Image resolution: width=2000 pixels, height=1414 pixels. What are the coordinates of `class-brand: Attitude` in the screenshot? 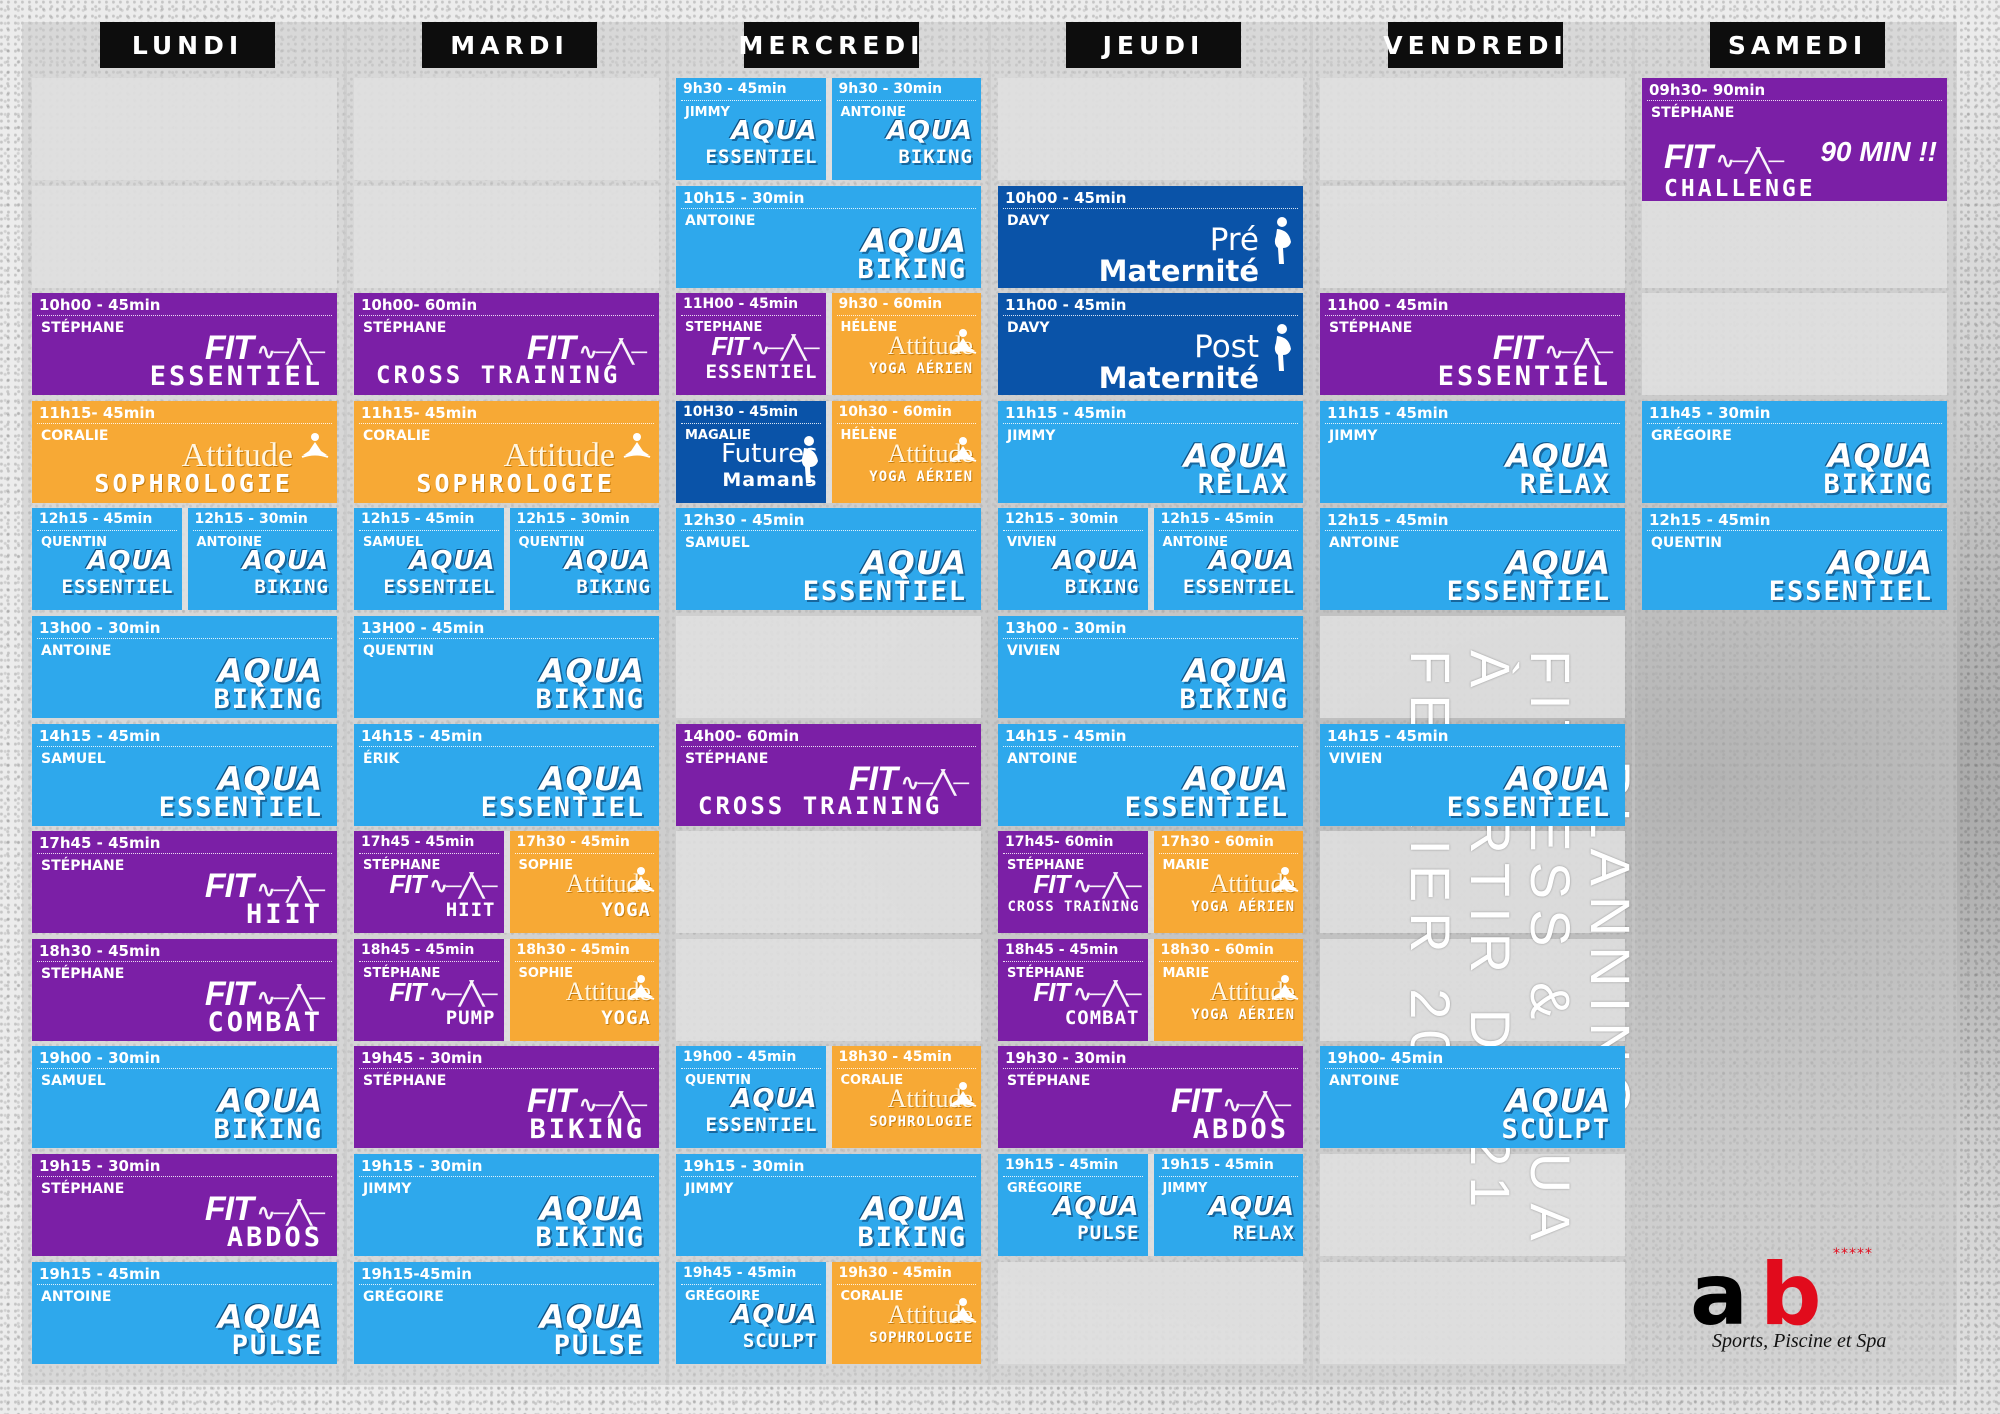 It's located at (237, 456).